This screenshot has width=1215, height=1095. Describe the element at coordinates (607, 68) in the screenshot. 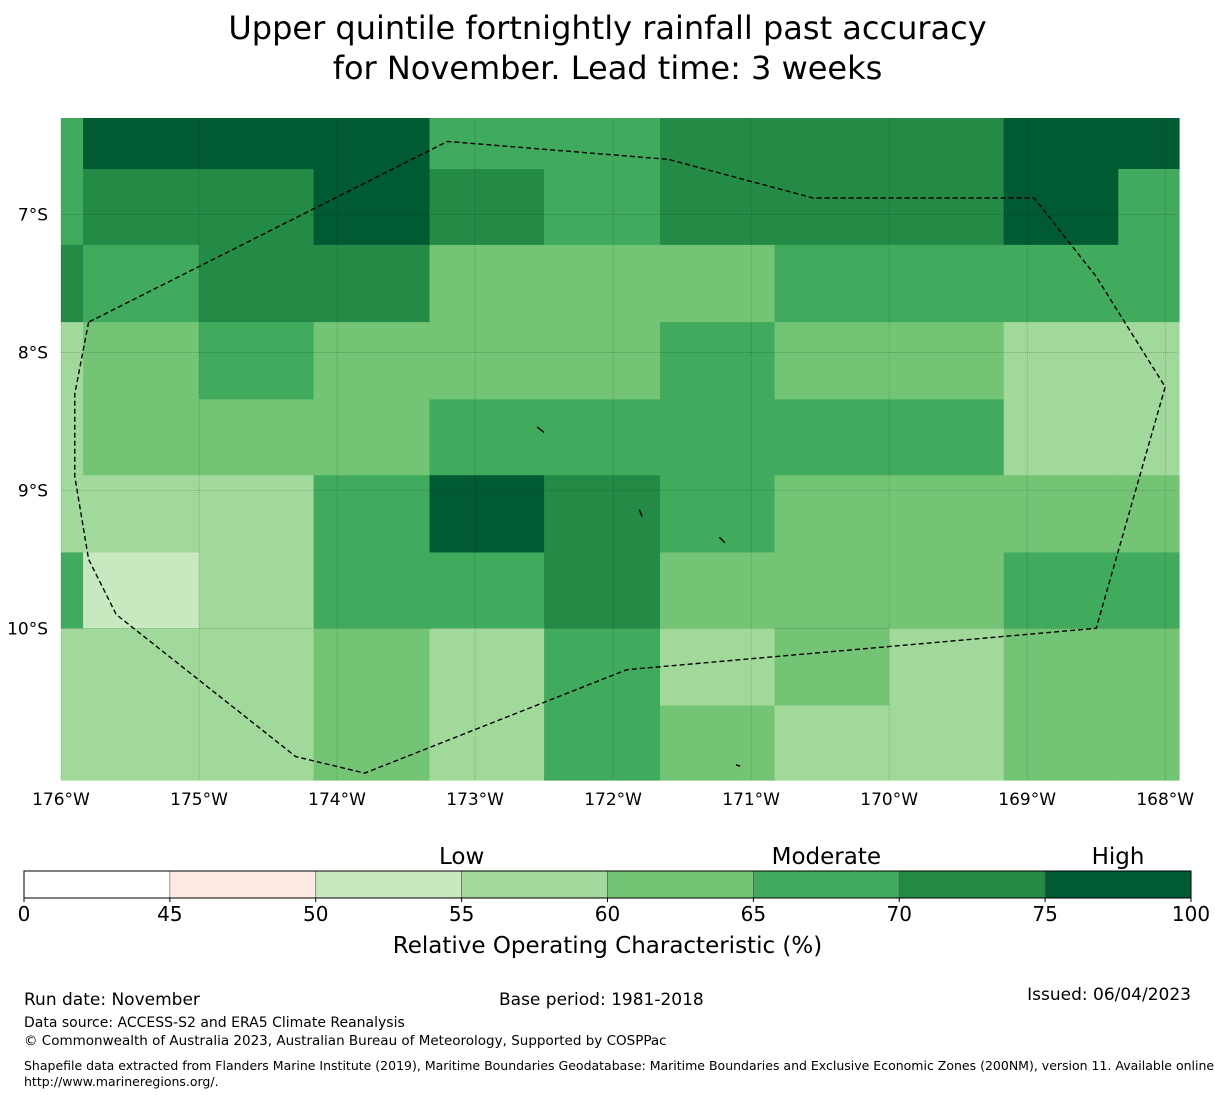

I see `title-line-2: for November. Lead time: 3 weeks` at that location.